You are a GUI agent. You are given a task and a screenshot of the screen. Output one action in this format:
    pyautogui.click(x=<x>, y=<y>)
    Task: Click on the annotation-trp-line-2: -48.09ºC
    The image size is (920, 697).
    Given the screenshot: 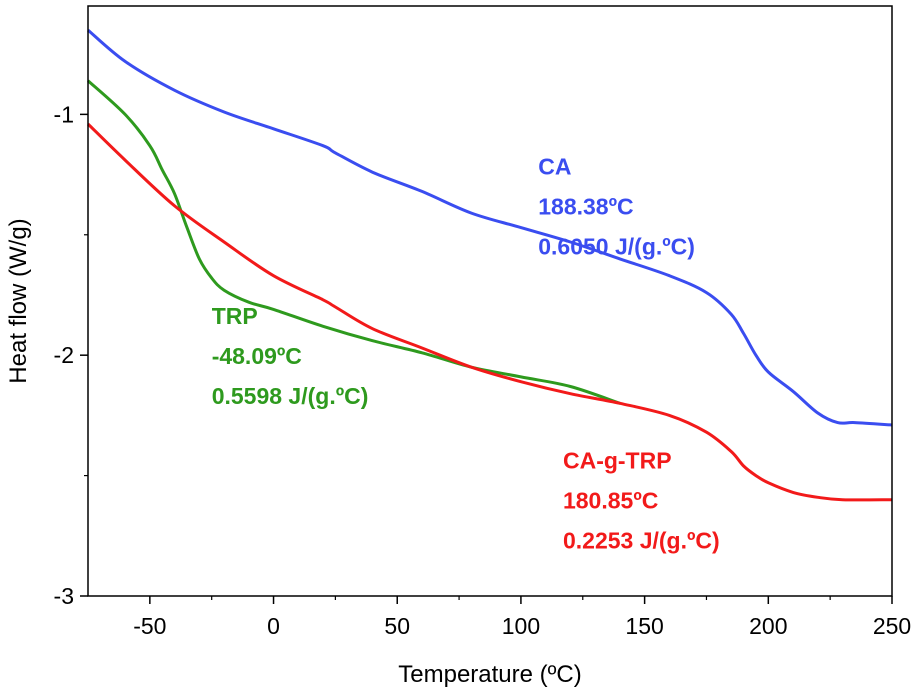 What is the action you would take?
    pyautogui.click(x=257, y=356)
    